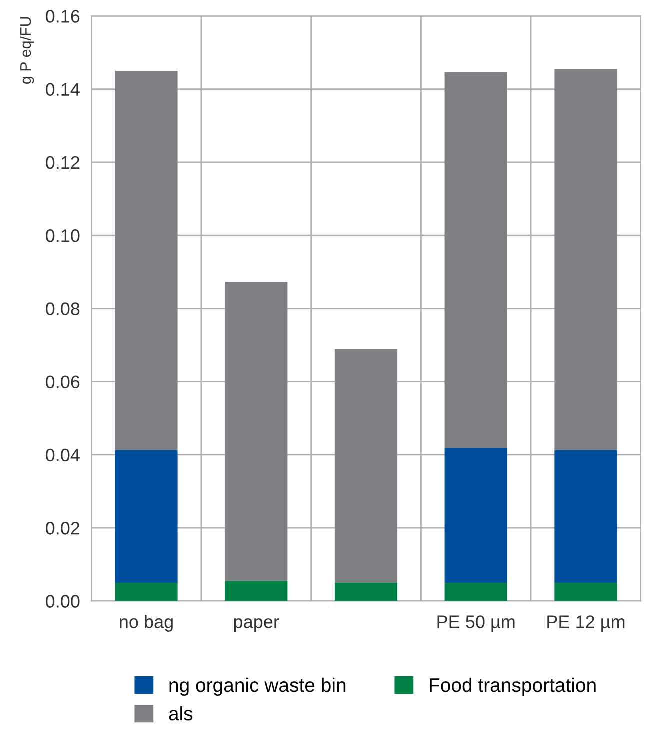  Describe the element at coordinates (63, 89) in the screenshot. I see `y-tick-label: 0.14` at that location.